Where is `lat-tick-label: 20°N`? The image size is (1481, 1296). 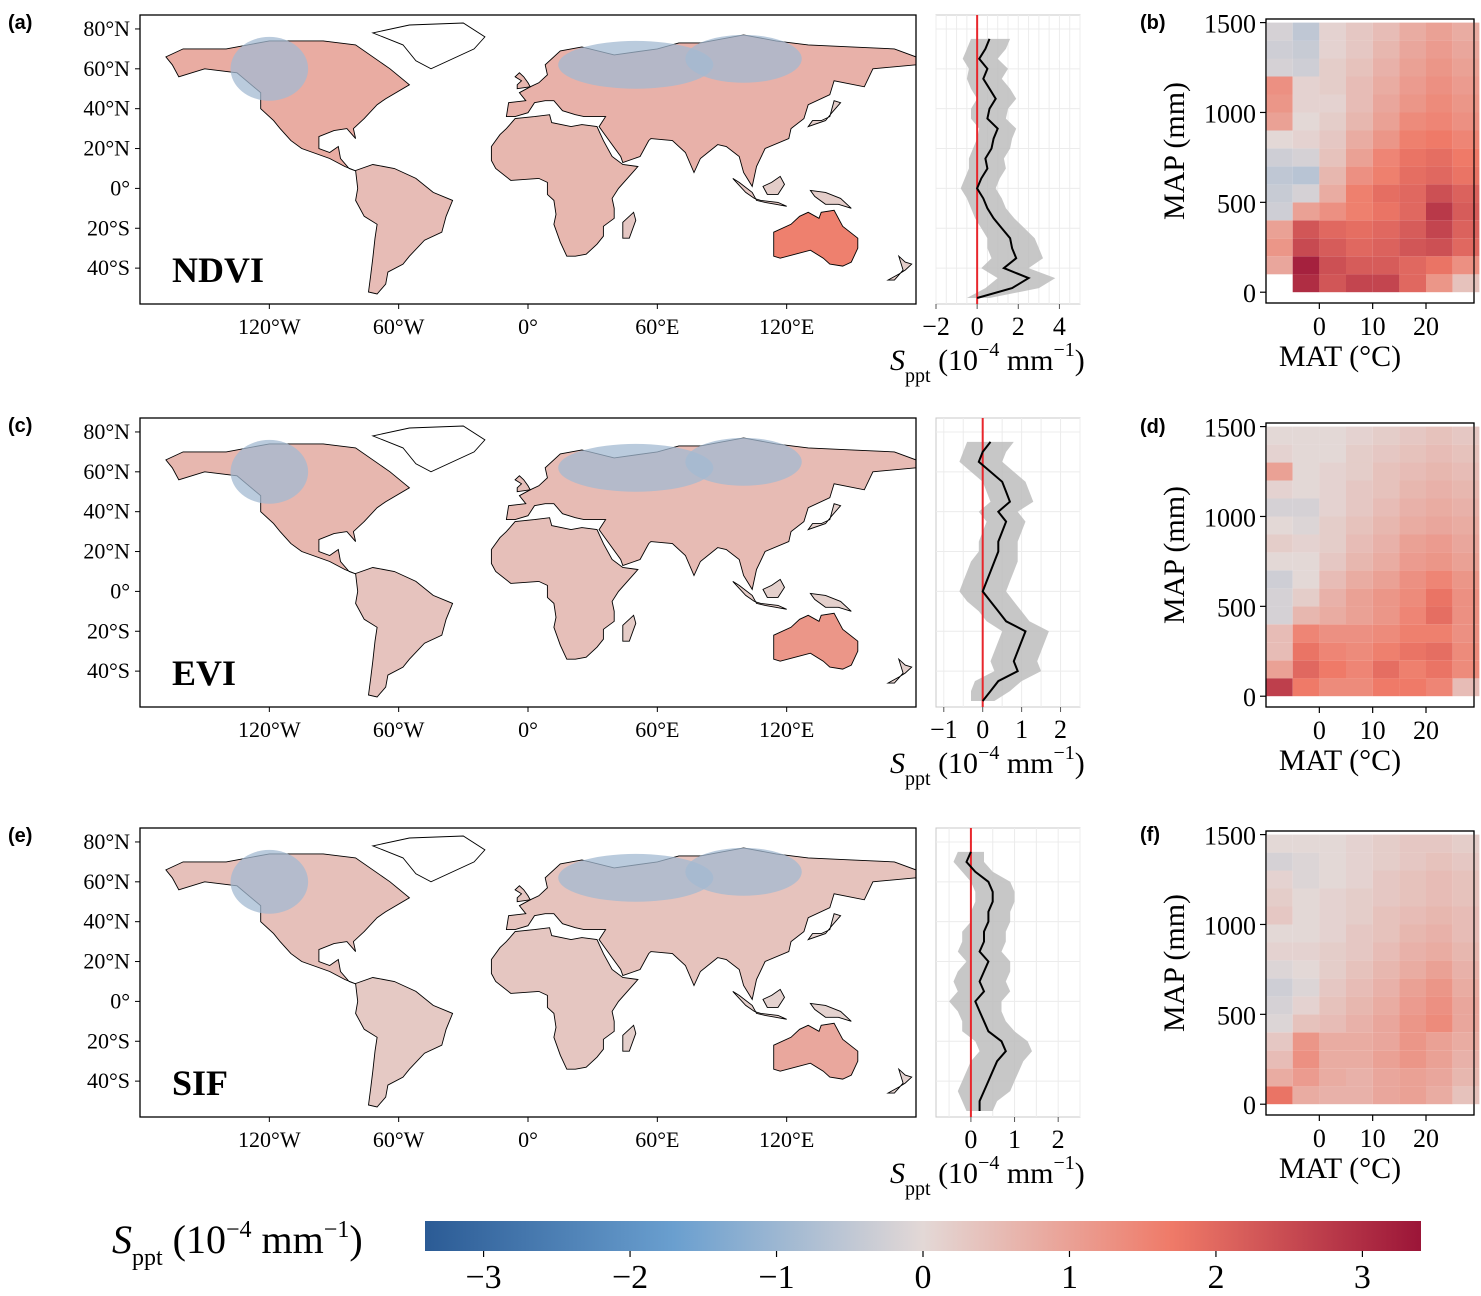 lat-tick-label: 20°N is located at coordinates (106, 551).